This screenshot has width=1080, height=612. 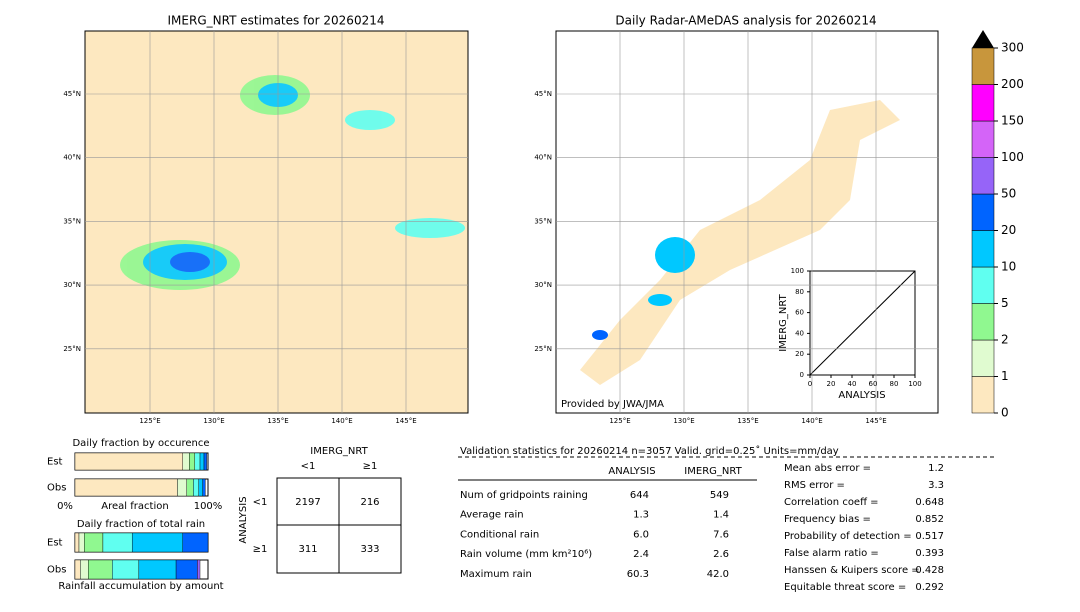 What do you see at coordinates (1012, 121) in the screenshot?
I see `colorbar-label: 150` at bounding box center [1012, 121].